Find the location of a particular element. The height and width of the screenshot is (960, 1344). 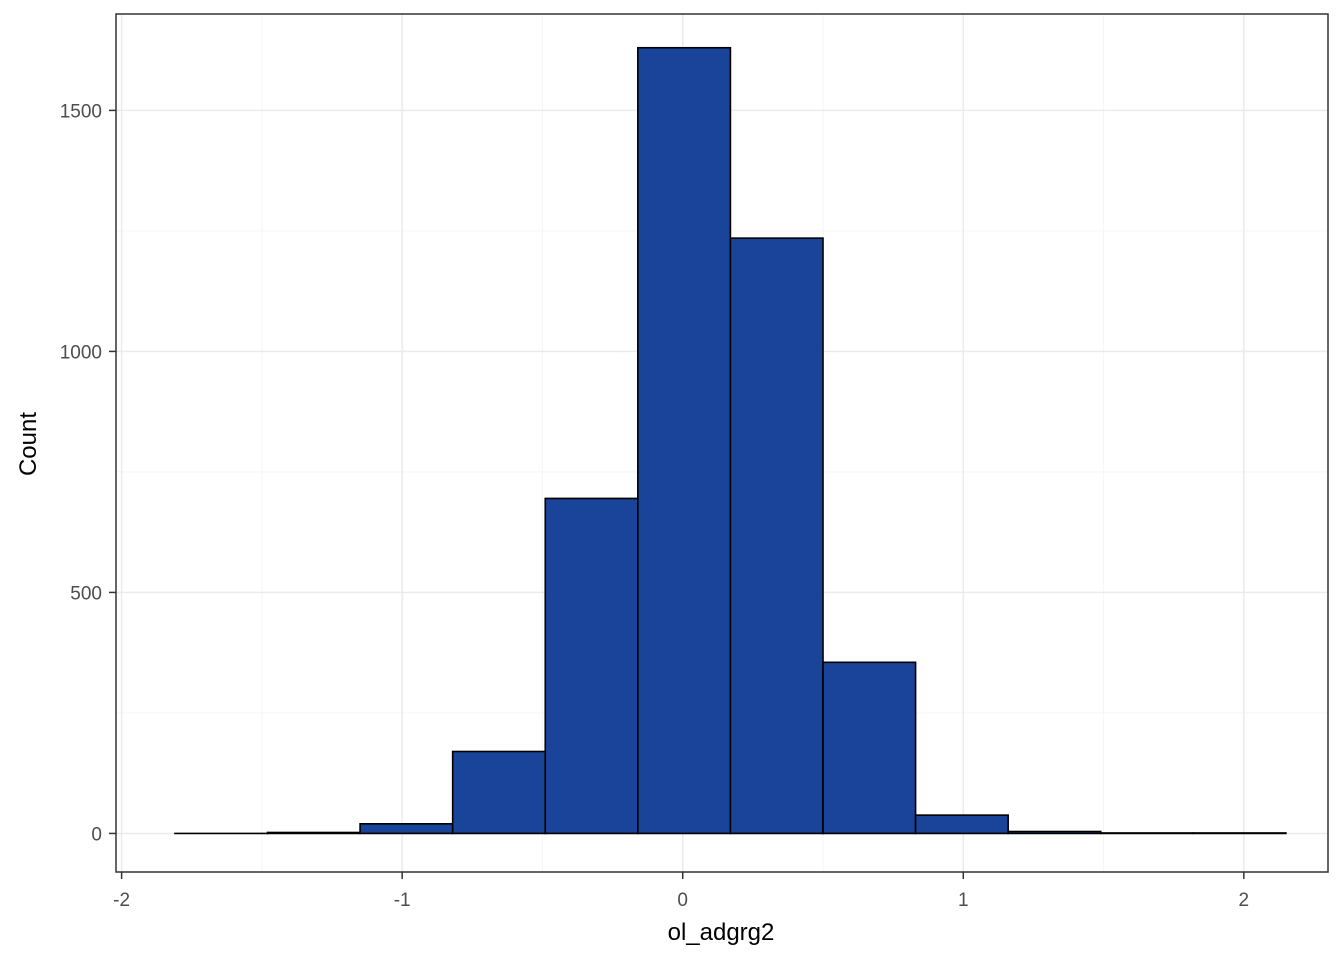

x-axis-tick-labels: -2 -1 0 1 2 is located at coordinates (681, 900).